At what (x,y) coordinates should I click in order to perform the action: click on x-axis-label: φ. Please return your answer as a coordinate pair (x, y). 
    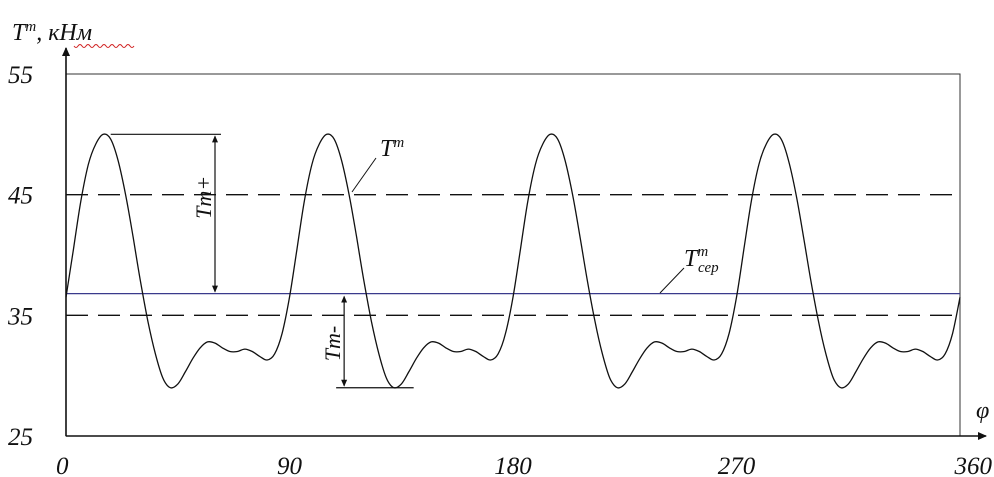
    Looking at the image, I should click on (982, 411).